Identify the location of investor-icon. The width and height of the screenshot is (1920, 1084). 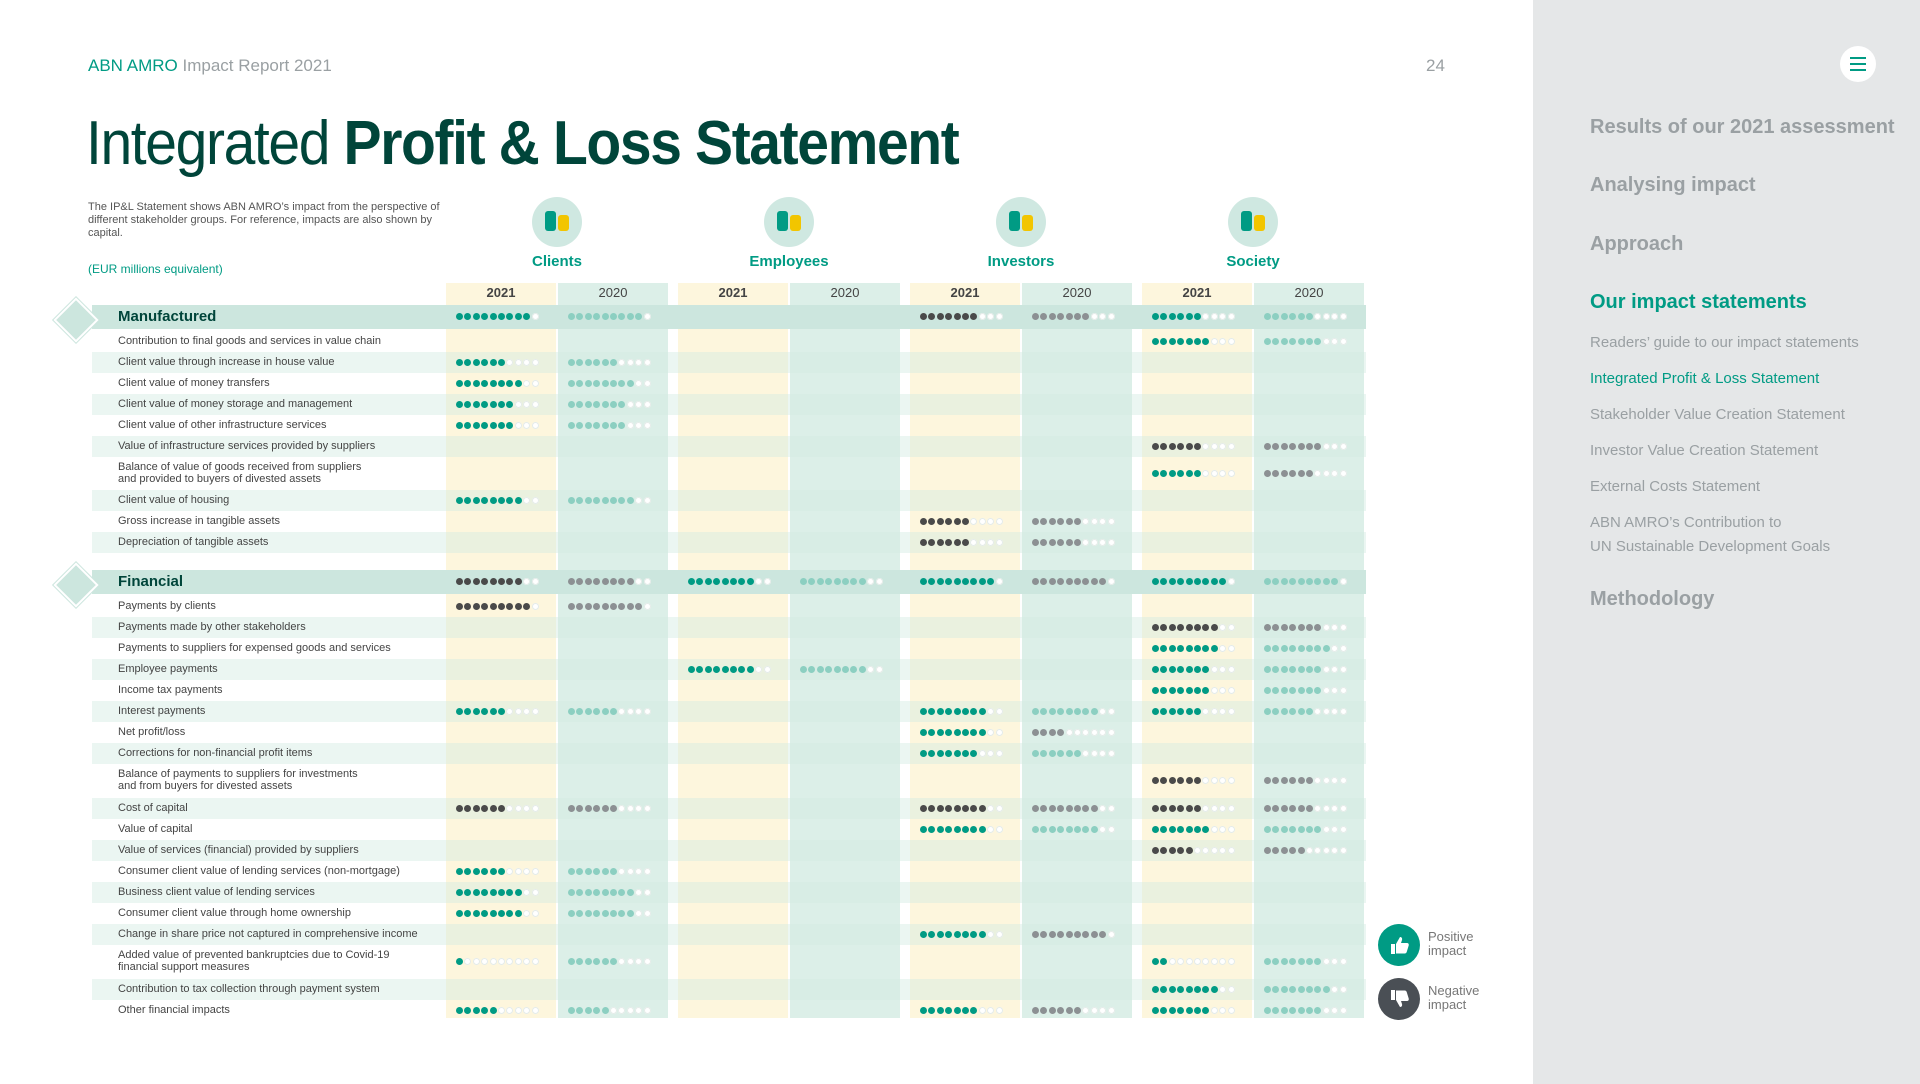
(1021, 222).